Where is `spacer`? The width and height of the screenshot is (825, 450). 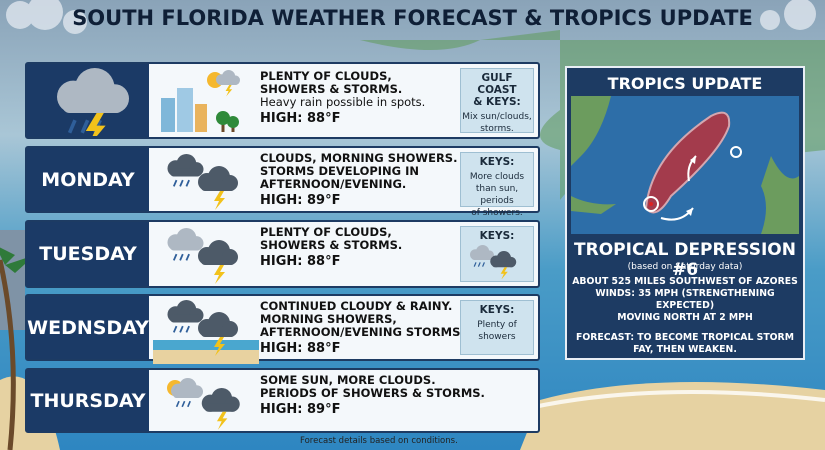 spacer is located at coordinates (685, 328).